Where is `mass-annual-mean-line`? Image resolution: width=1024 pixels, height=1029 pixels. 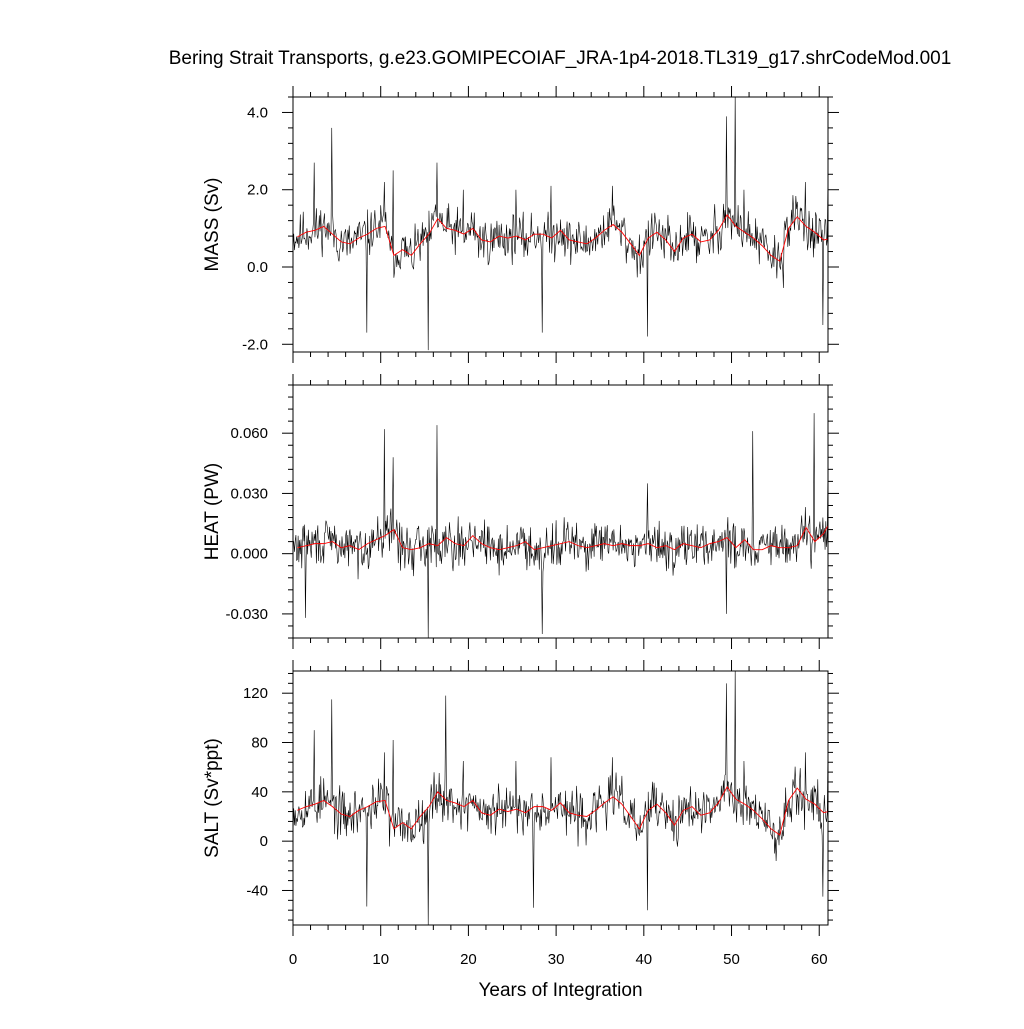 mass-annual-mean-line is located at coordinates (562, 238).